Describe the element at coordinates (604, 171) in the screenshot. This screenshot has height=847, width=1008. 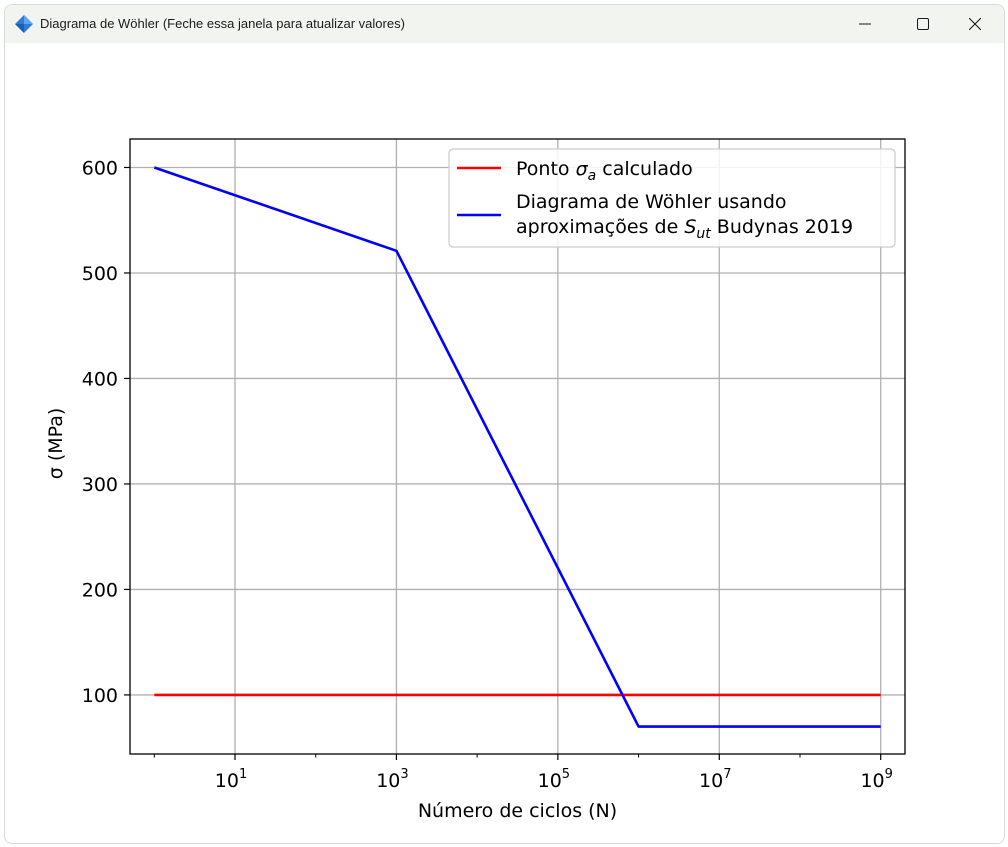
I see `legend-label-sigma-a: Ponto σa calculado` at that location.